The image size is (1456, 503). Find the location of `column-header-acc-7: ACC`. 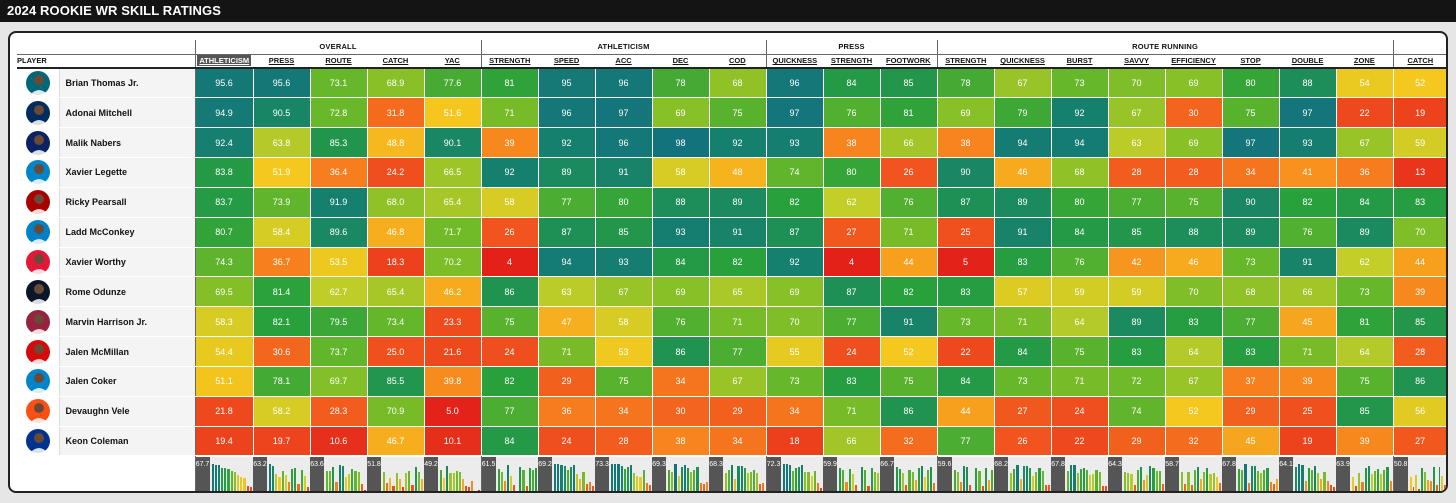

column-header-acc-7: ACC is located at coordinates (624, 61).